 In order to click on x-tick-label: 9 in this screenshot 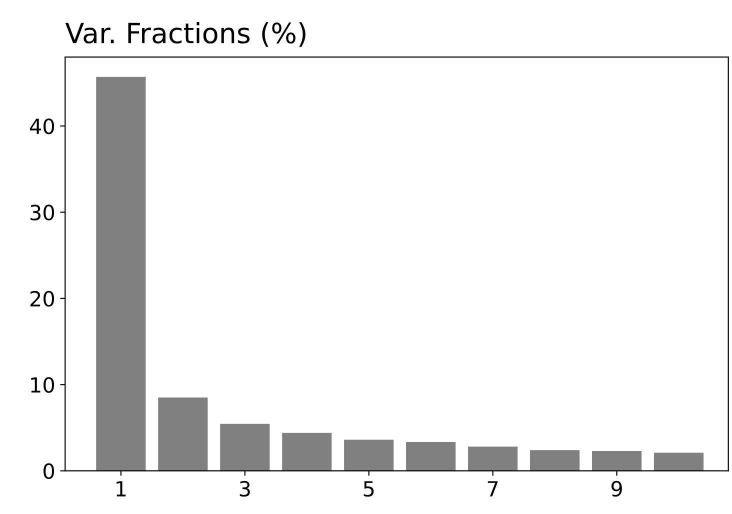, I will do `click(616, 488)`.